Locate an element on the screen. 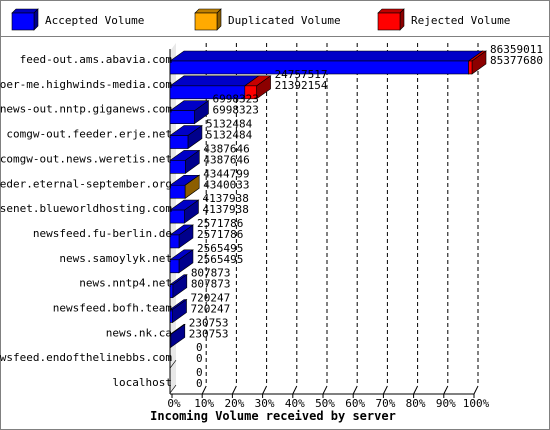 The height and width of the screenshot is (430, 550). category-label-usenet-blueworldhosting-com: usenet.blueworldhosting.com is located at coordinates (86, 208).